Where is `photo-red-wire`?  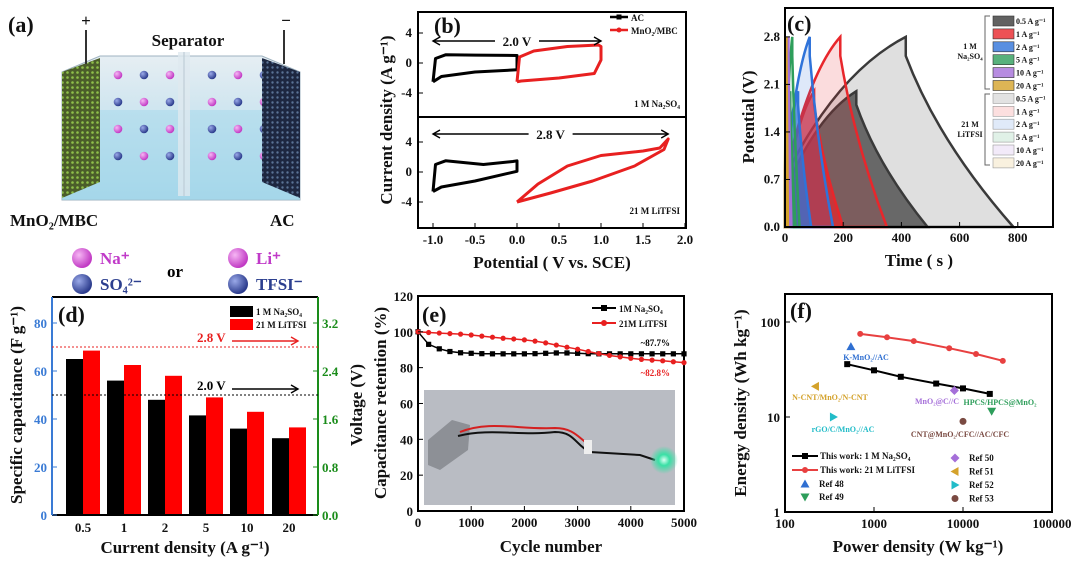
photo-red-wire is located at coordinates (525, 435).